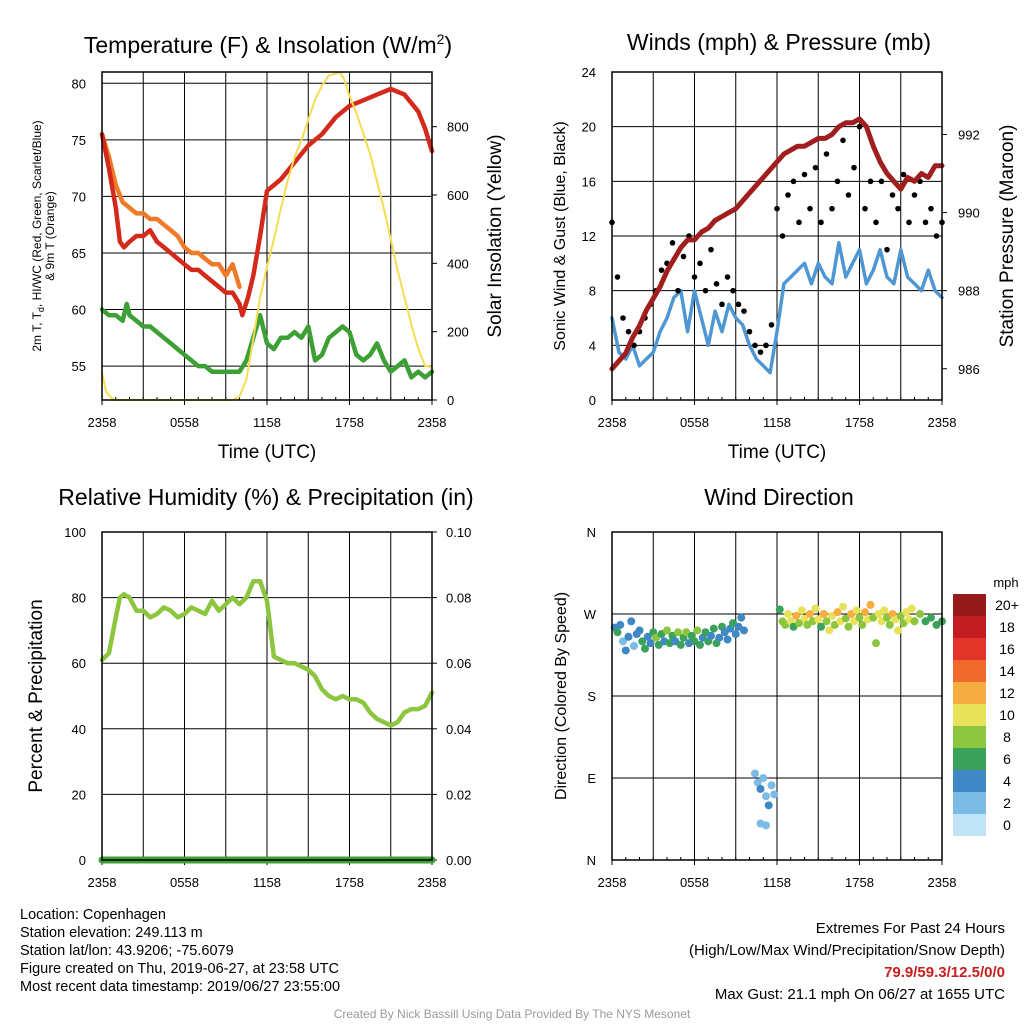 This screenshot has width=1024, height=1024. What do you see at coordinates (969, 134) in the screenshot?
I see `y2-tick-label: 992` at bounding box center [969, 134].